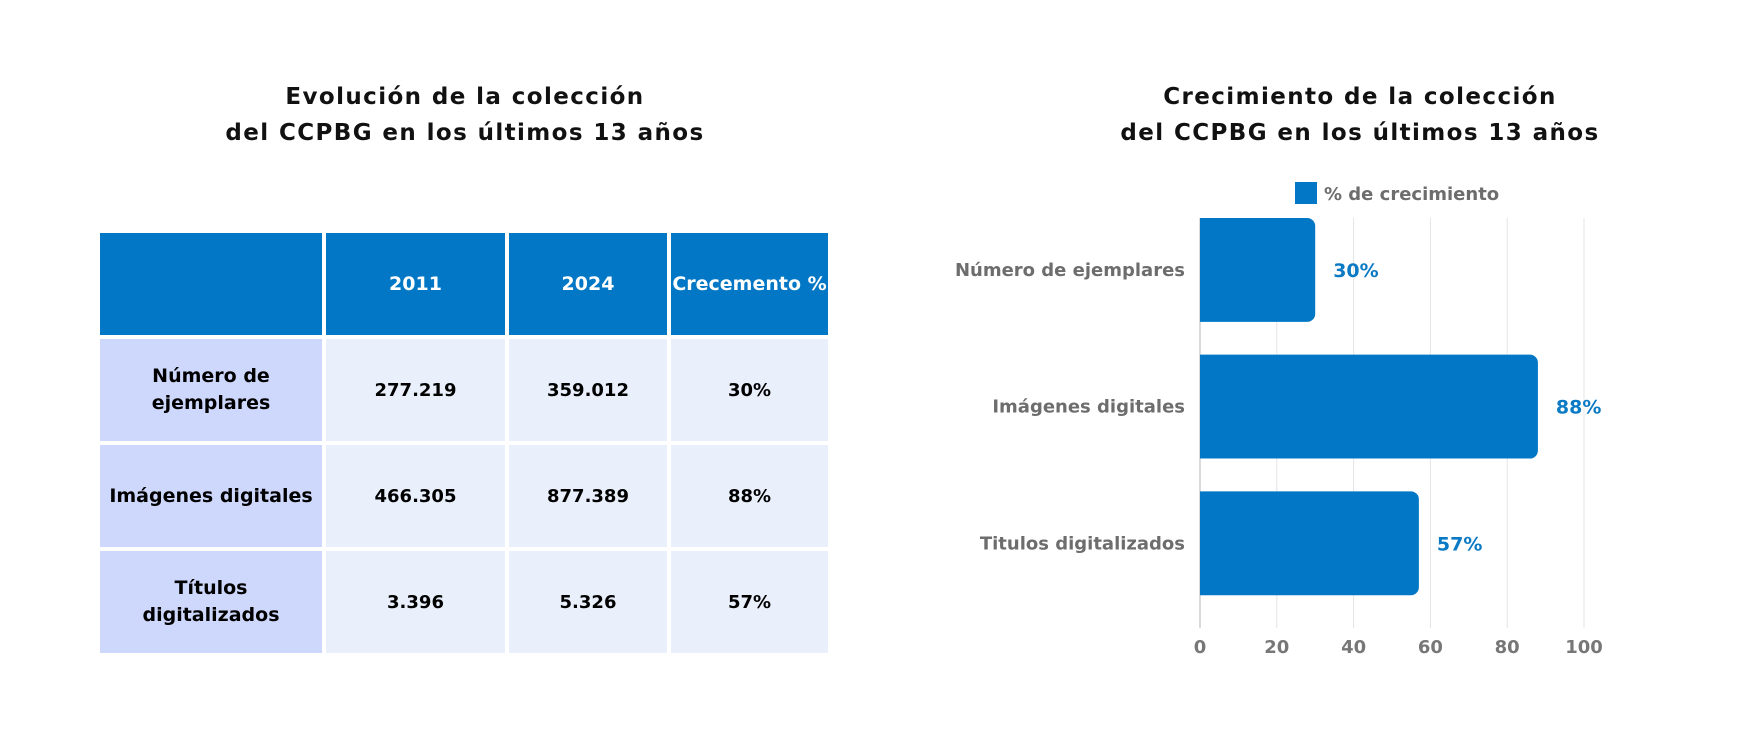 Image resolution: width=1742 pixels, height=743 pixels. Describe the element at coordinates (415, 496) in the screenshot. I see `table-cell: 466.305` at that location.